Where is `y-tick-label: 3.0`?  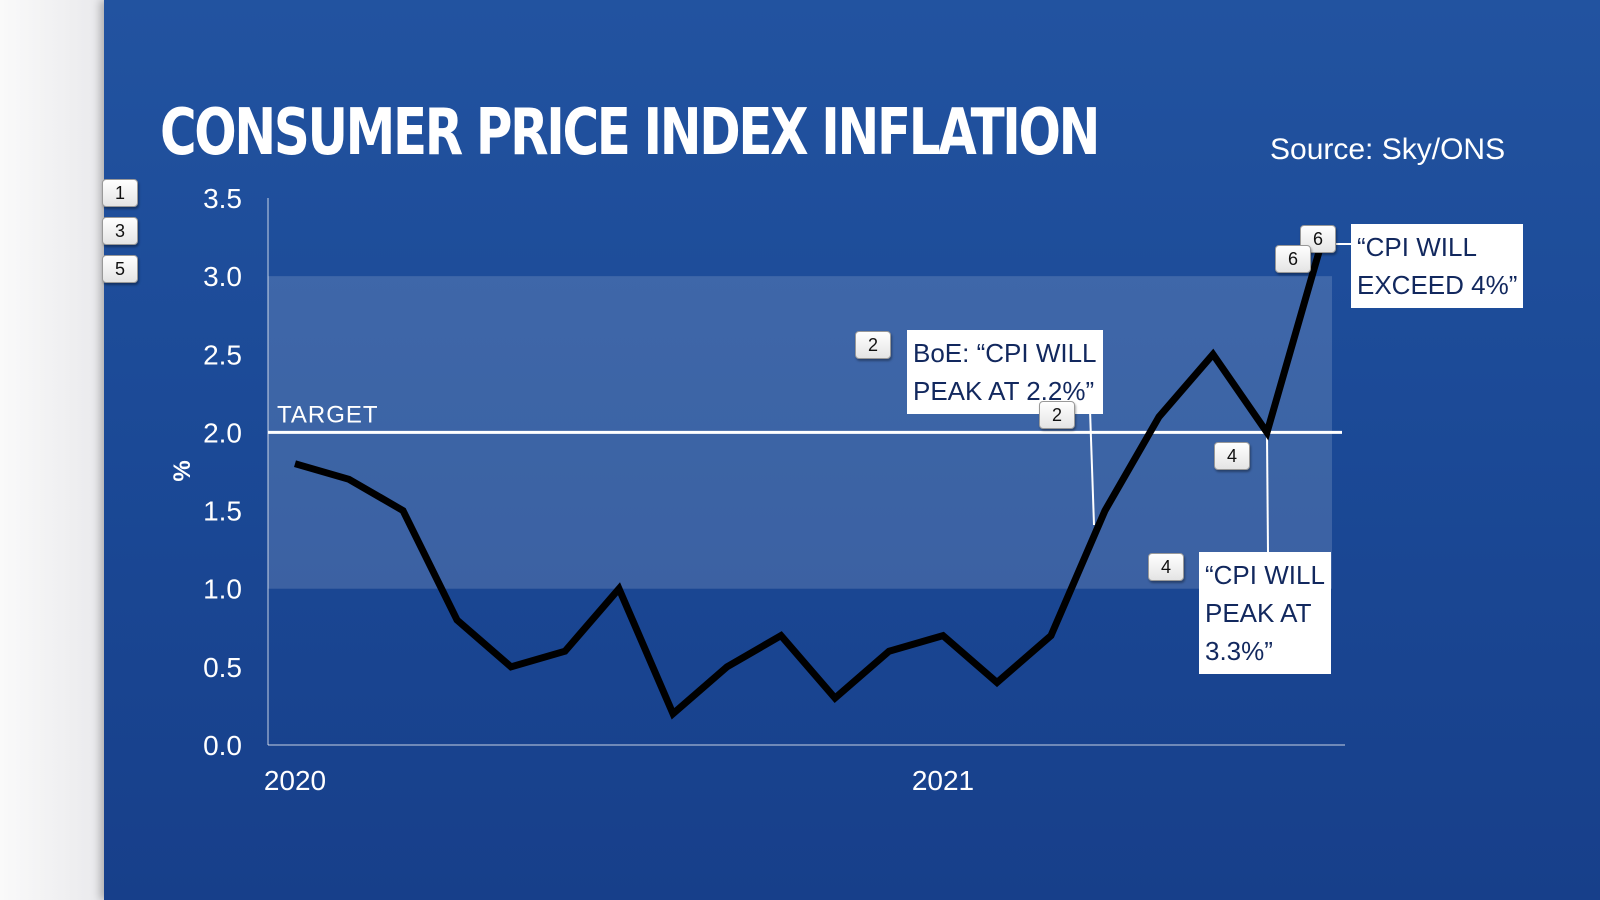 y-tick-label: 3.0 is located at coordinates (222, 276).